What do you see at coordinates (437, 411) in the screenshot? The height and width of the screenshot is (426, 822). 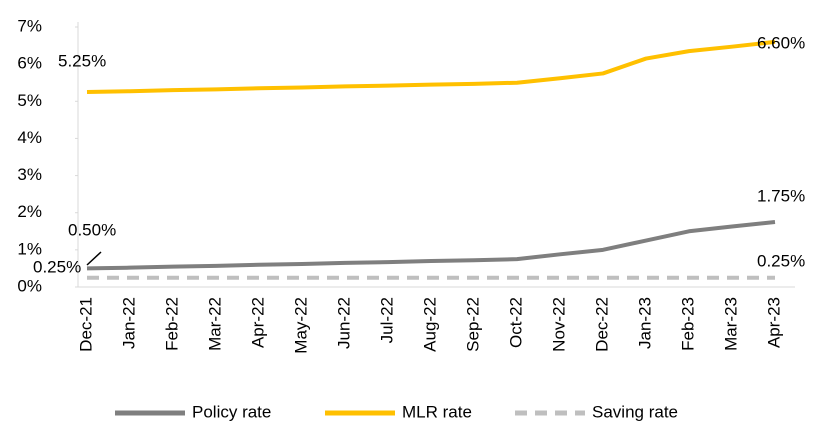 I see `legend-label: MLR rate` at bounding box center [437, 411].